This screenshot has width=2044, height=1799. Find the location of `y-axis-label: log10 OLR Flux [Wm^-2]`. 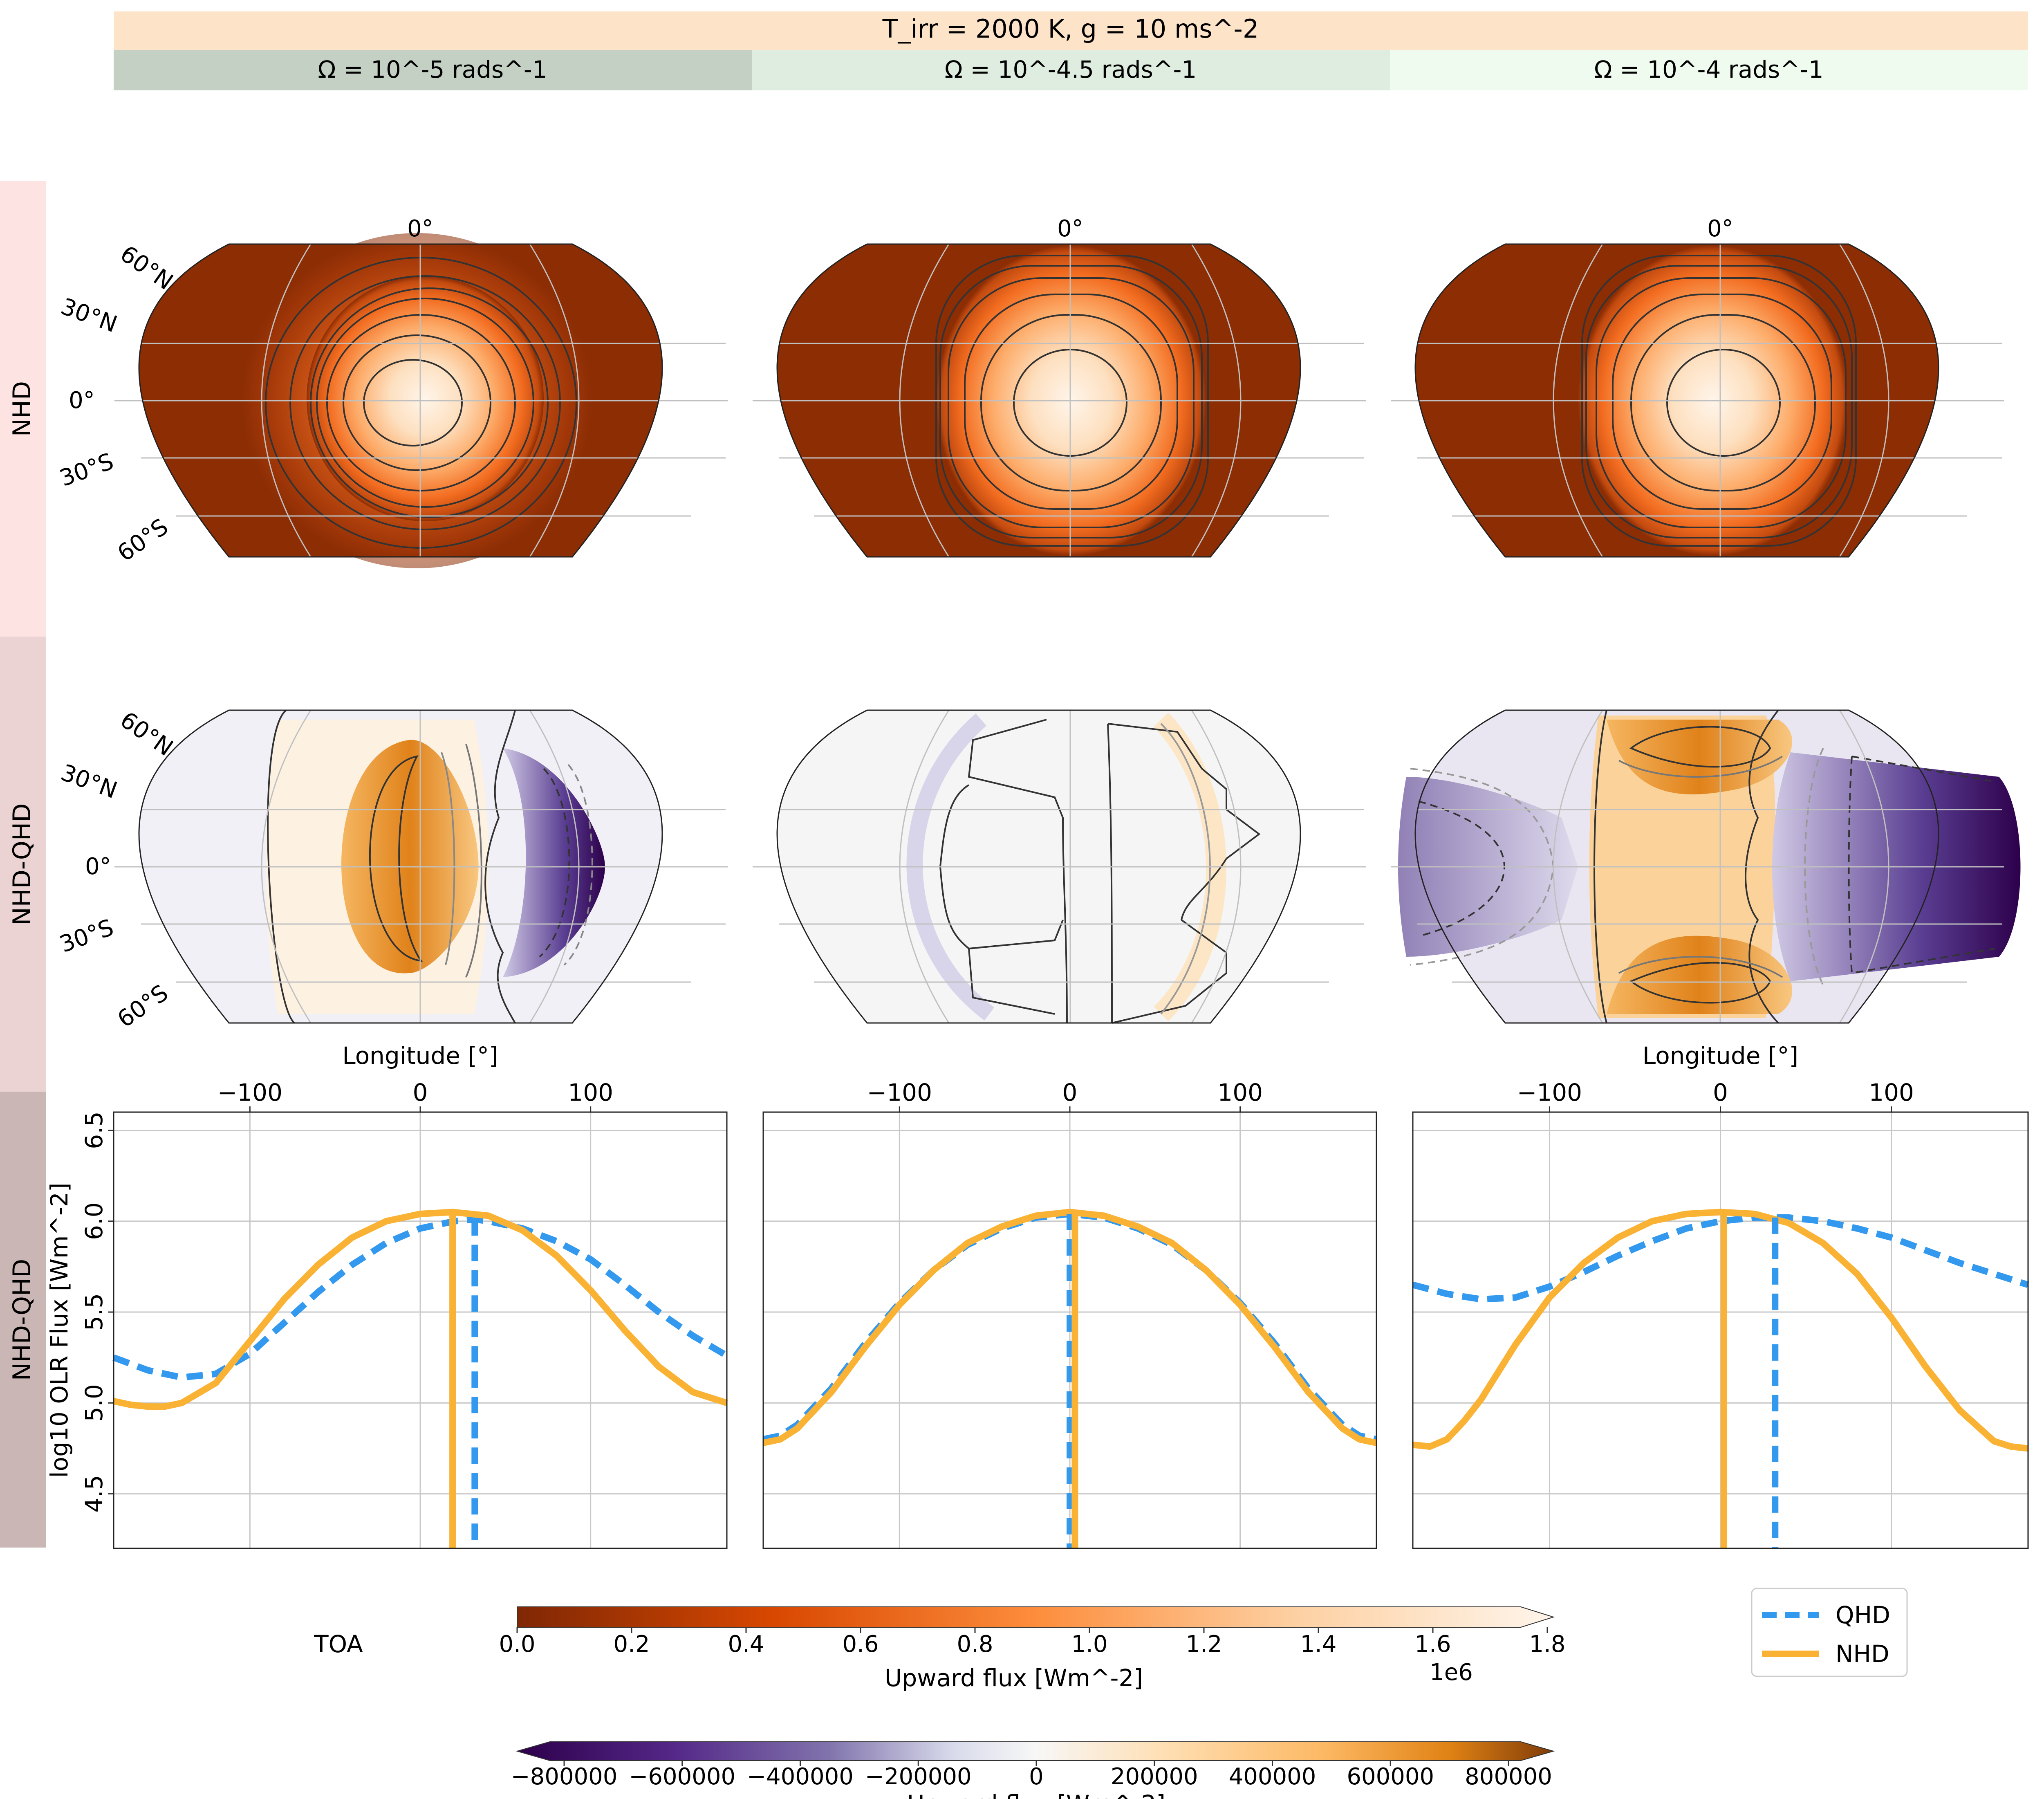

y-axis-label: log10 OLR Flux [Wm^-2] is located at coordinates (59, 1330).